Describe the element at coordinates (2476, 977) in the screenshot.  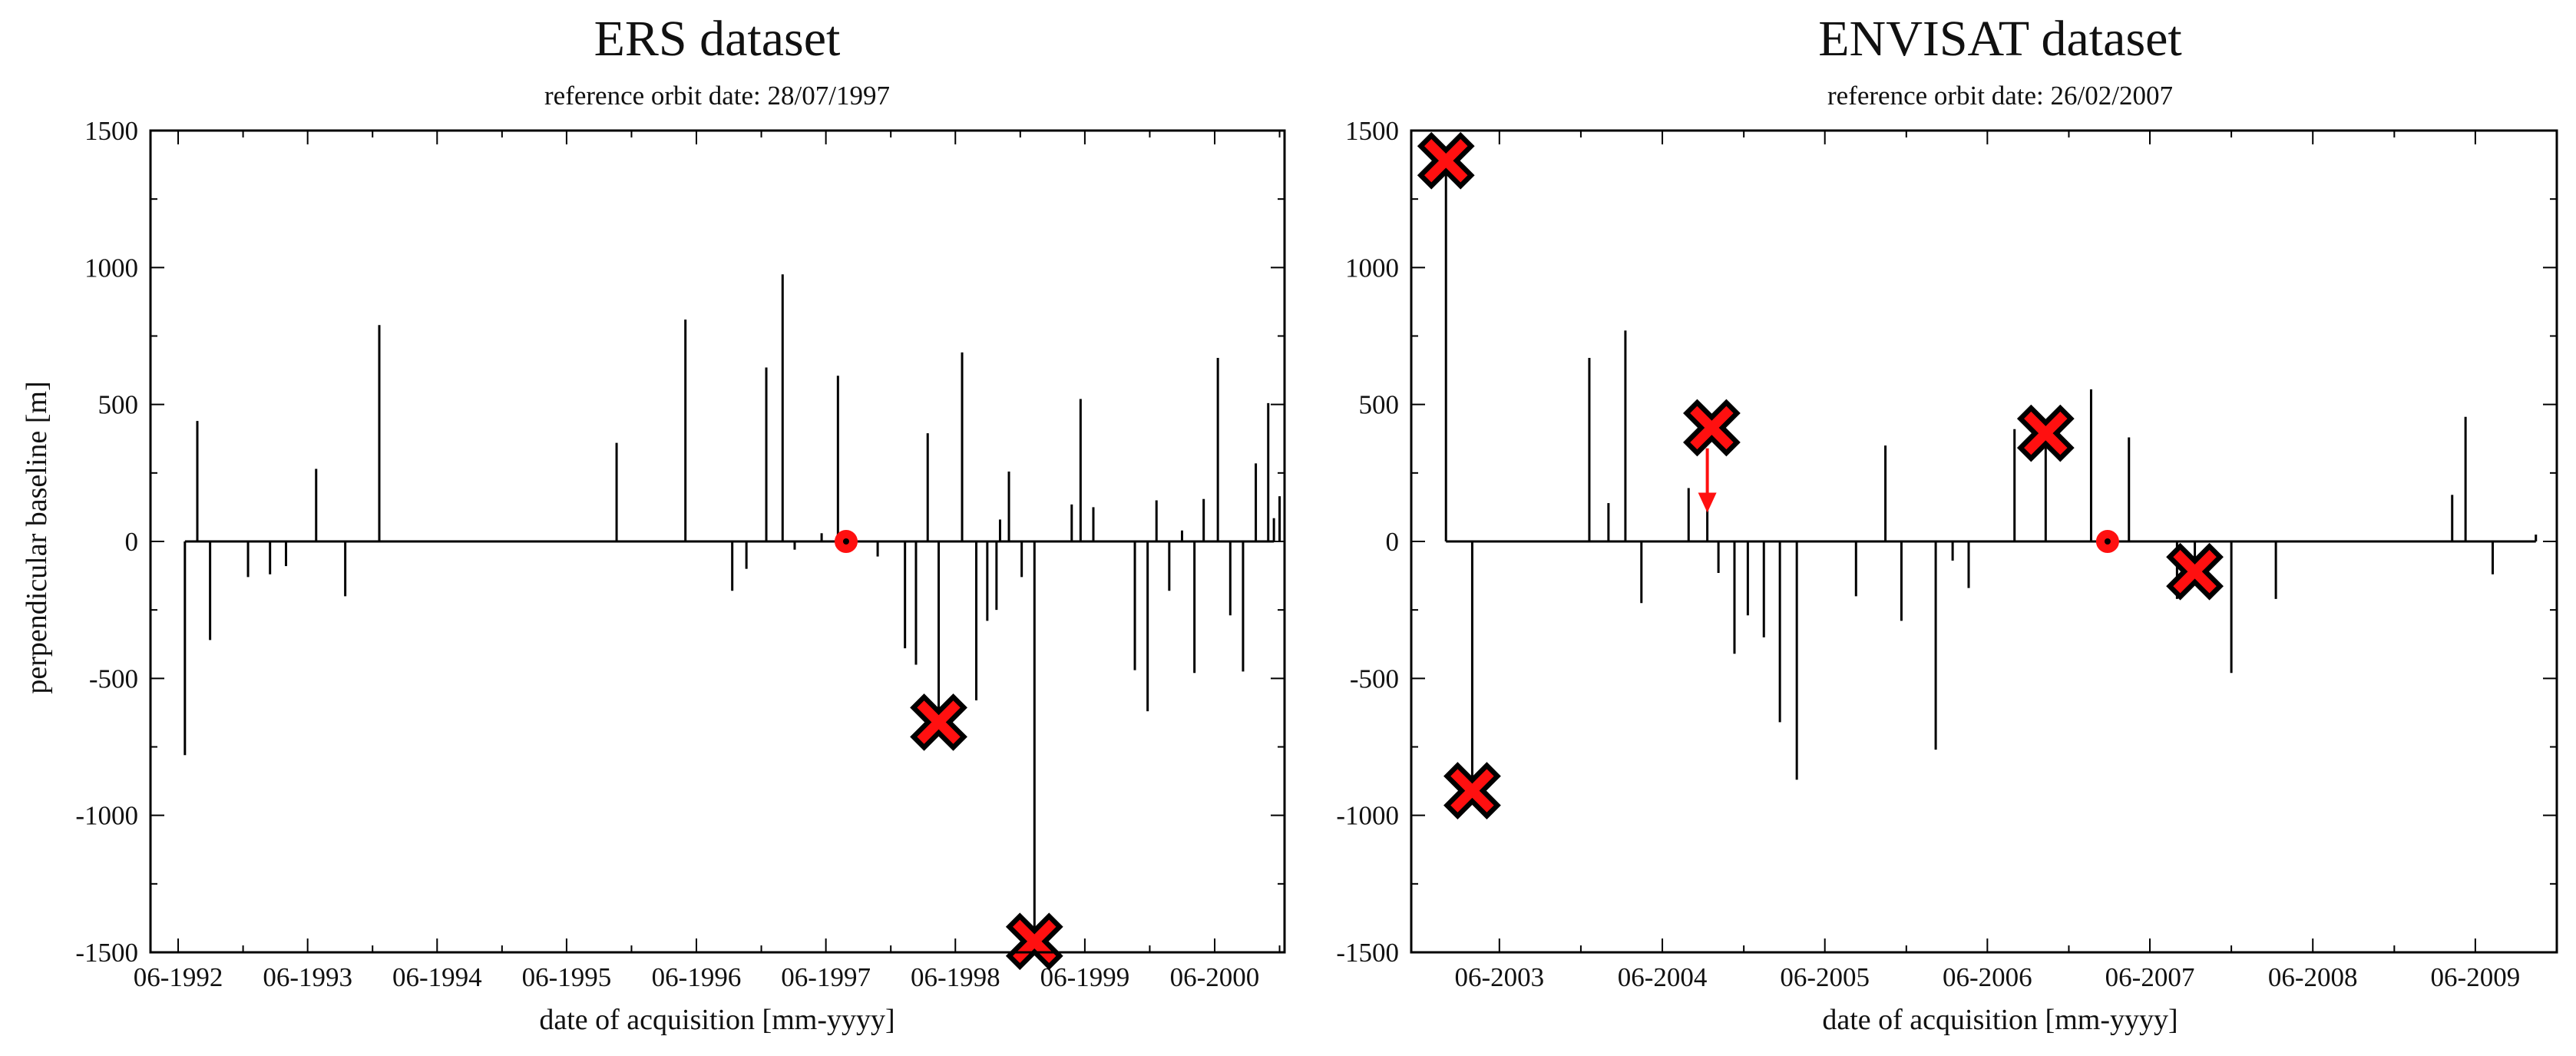
I see `x-tick-label: 06-2009` at that location.